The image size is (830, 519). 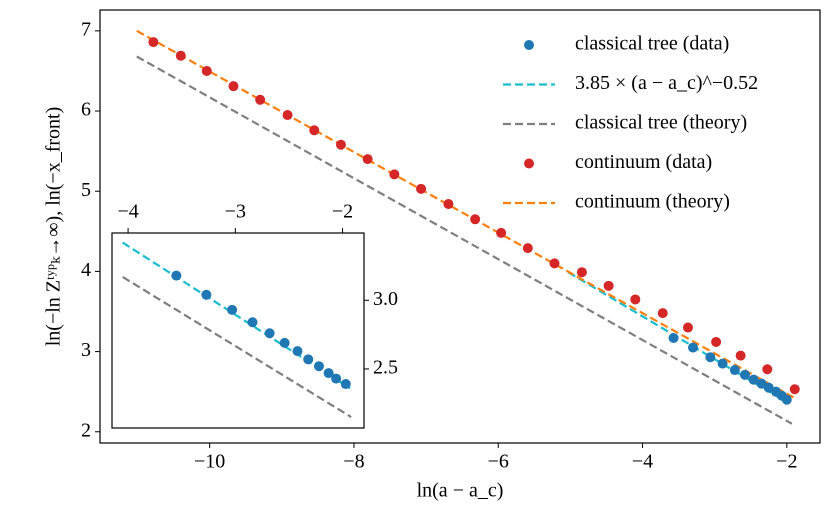 I want to click on y-tick-label: 2.5, so click(x=385, y=368).